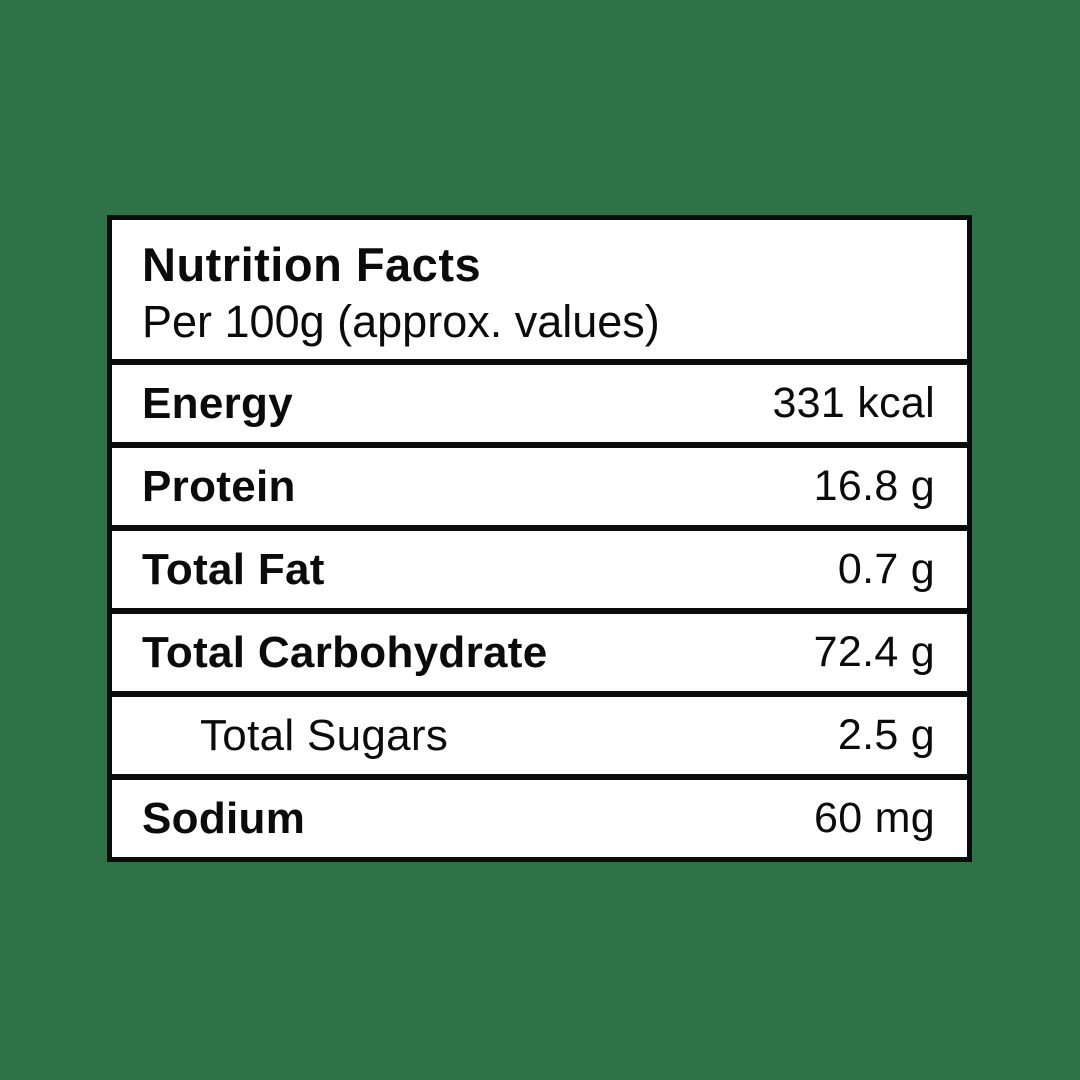  I want to click on row-label: Protein, so click(219, 486).